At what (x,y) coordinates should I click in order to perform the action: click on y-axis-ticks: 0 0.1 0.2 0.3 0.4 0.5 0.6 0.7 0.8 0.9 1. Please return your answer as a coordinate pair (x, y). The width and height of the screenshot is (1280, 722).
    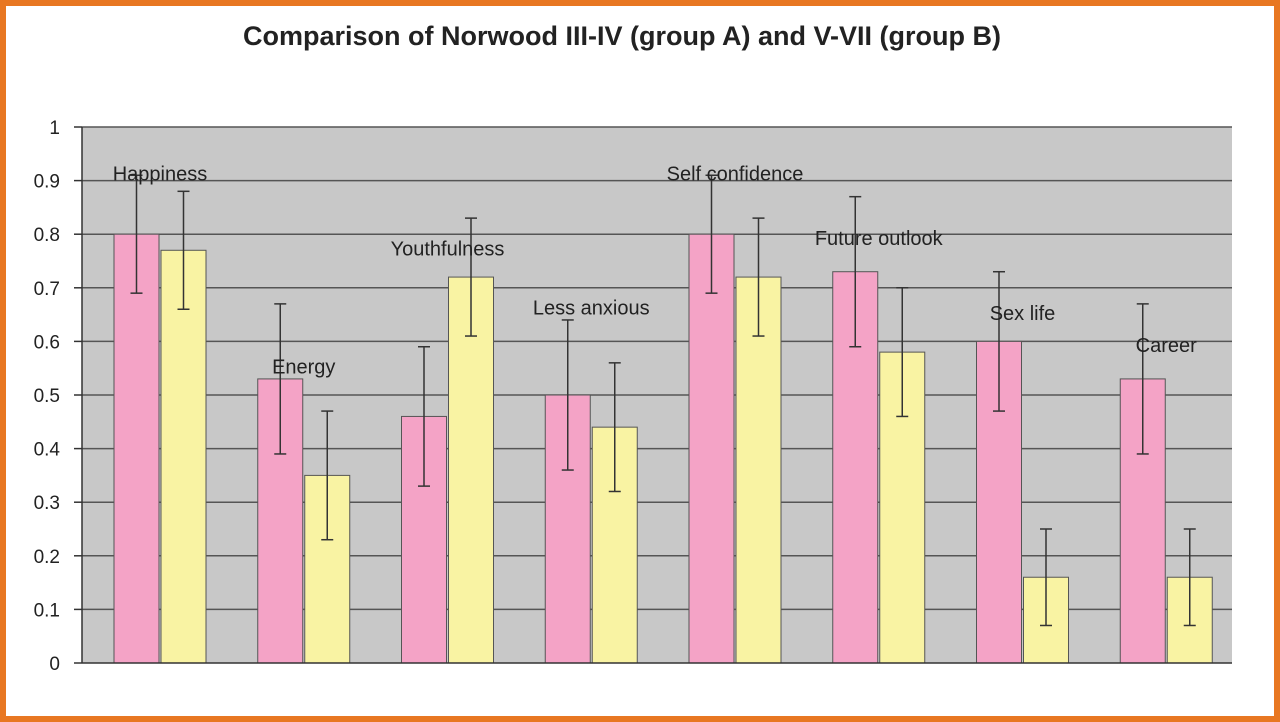
    Looking at the image, I should click on (58, 396).